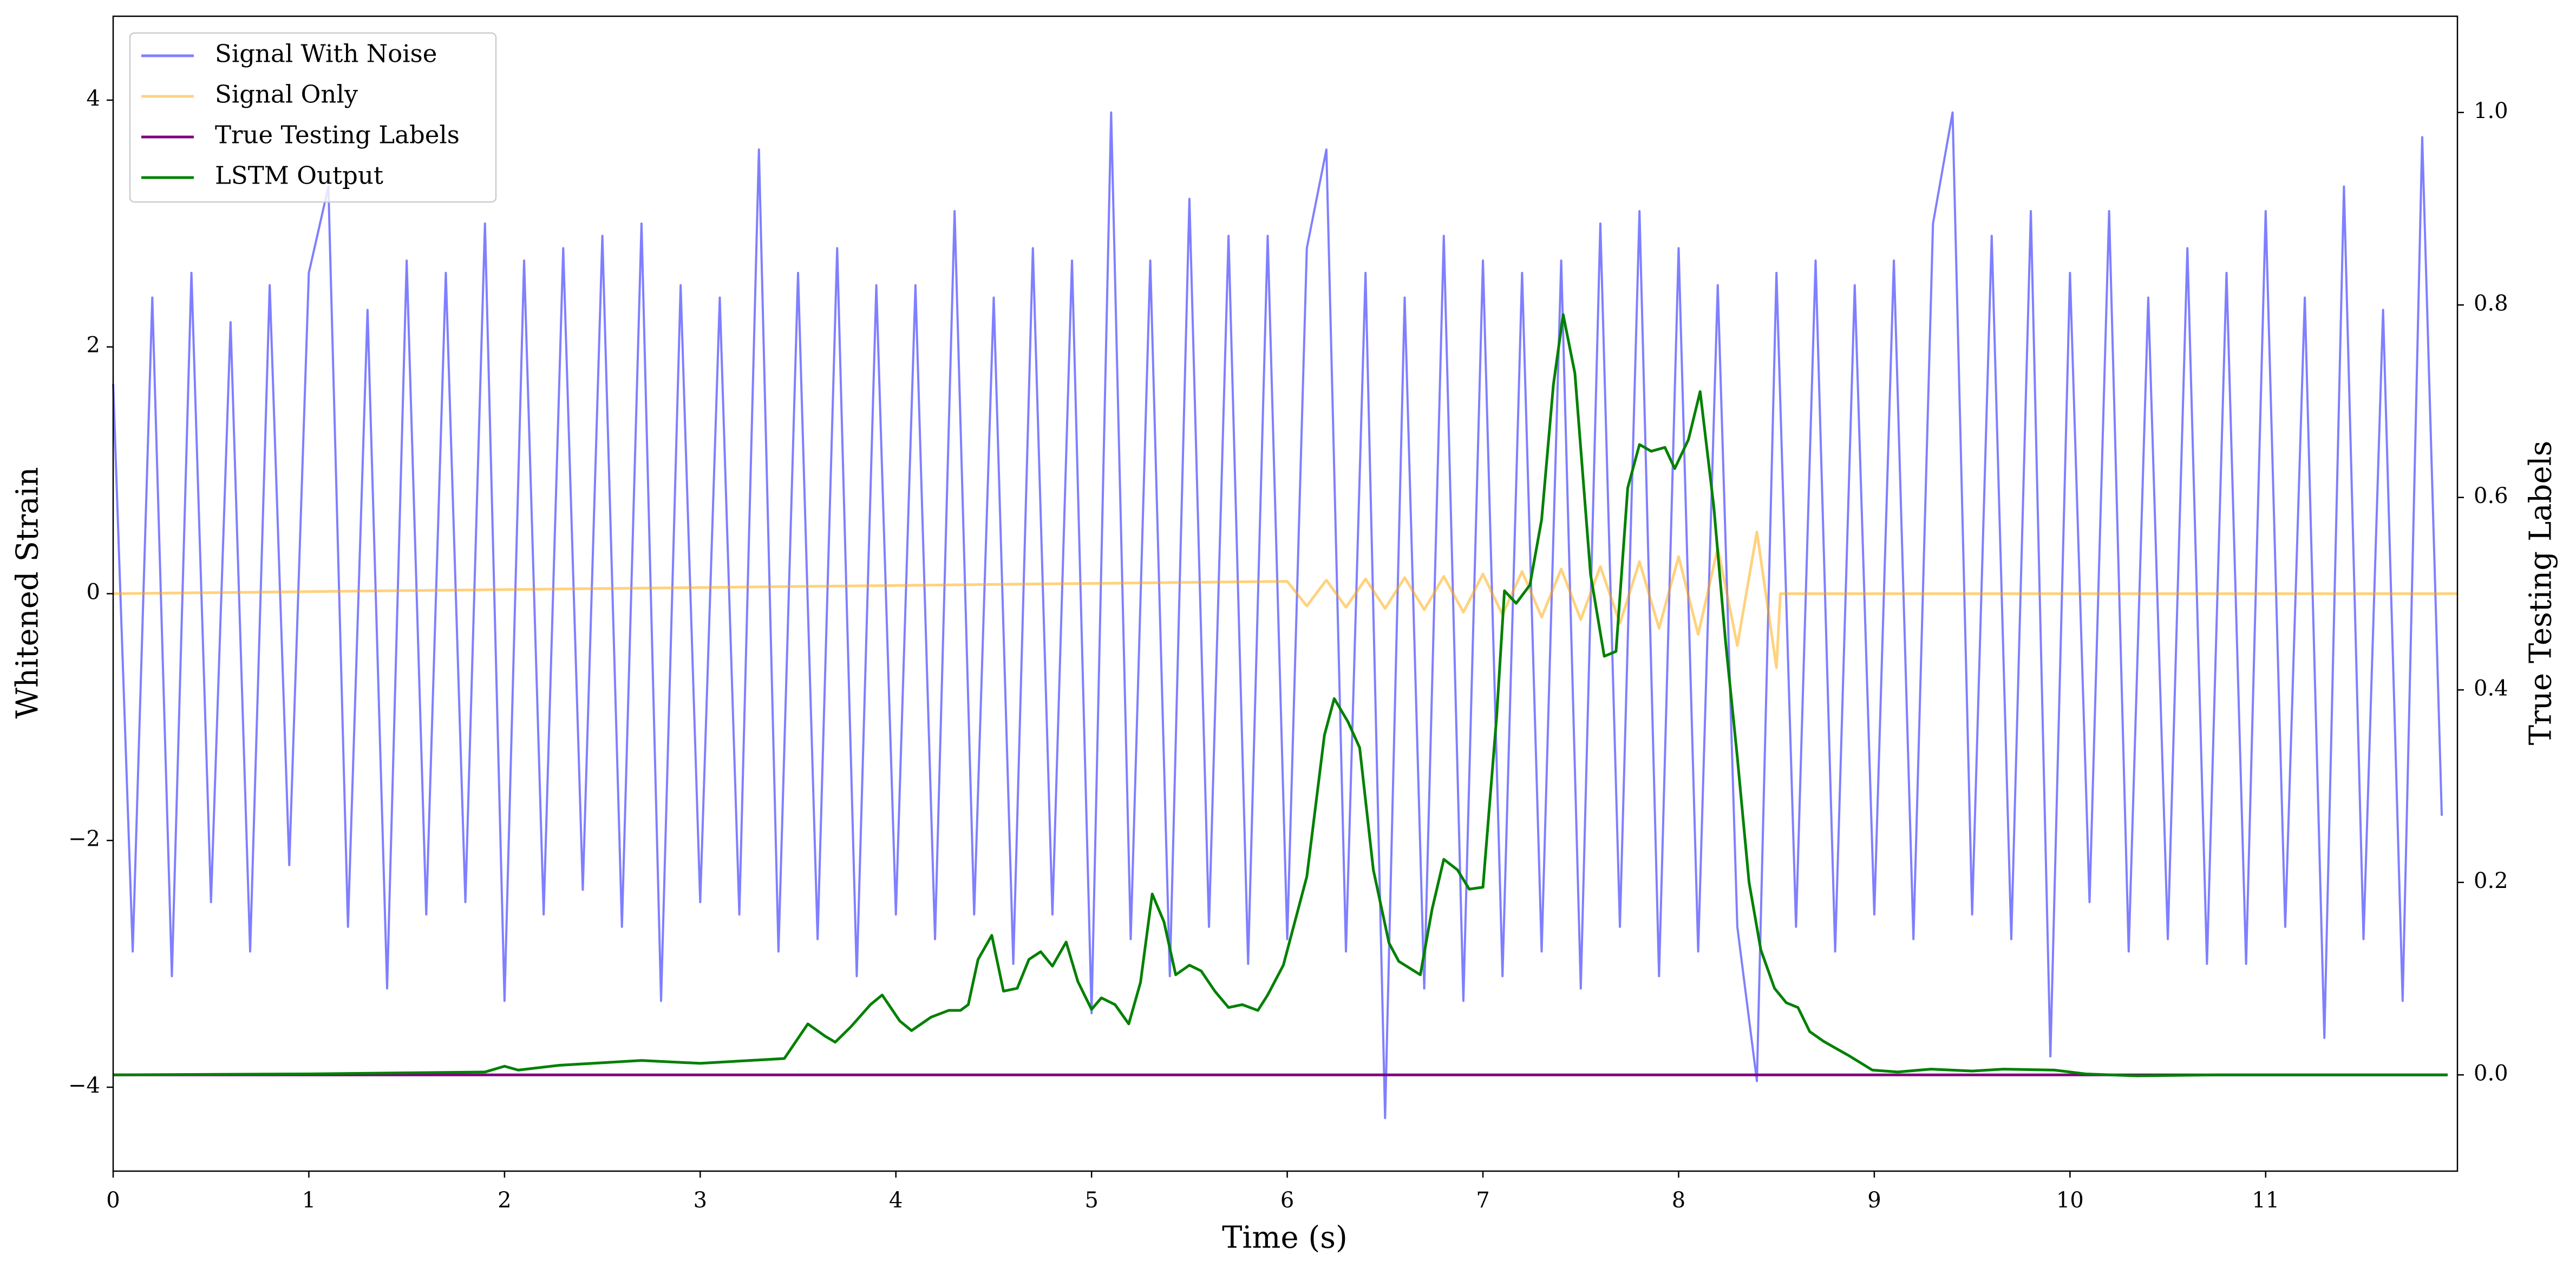 Image resolution: width=2576 pixels, height=1274 pixels. I want to click on x-tick-label: 4, so click(896, 1200).